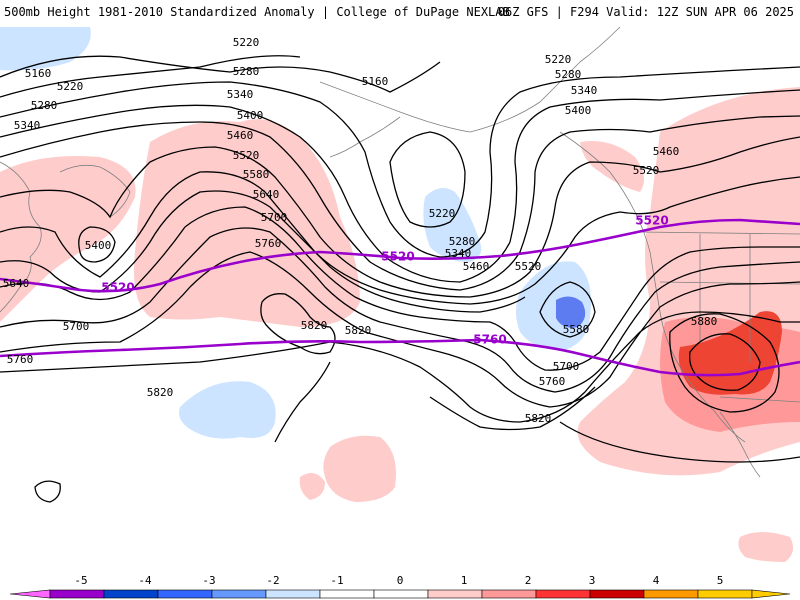 The image size is (800, 600). I want to click on contour-5220-loop, so click(427, 179).